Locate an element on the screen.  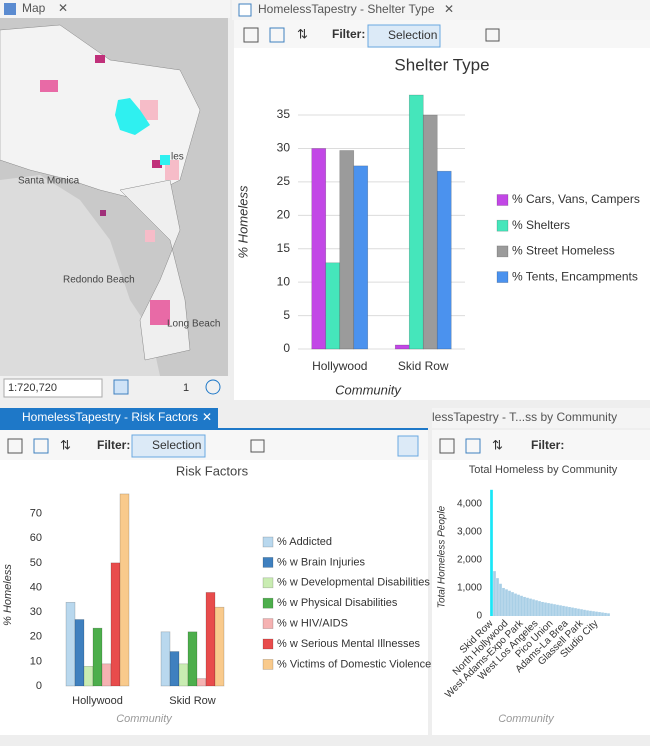
selection-text: Selection is located at coordinates (176, 445).